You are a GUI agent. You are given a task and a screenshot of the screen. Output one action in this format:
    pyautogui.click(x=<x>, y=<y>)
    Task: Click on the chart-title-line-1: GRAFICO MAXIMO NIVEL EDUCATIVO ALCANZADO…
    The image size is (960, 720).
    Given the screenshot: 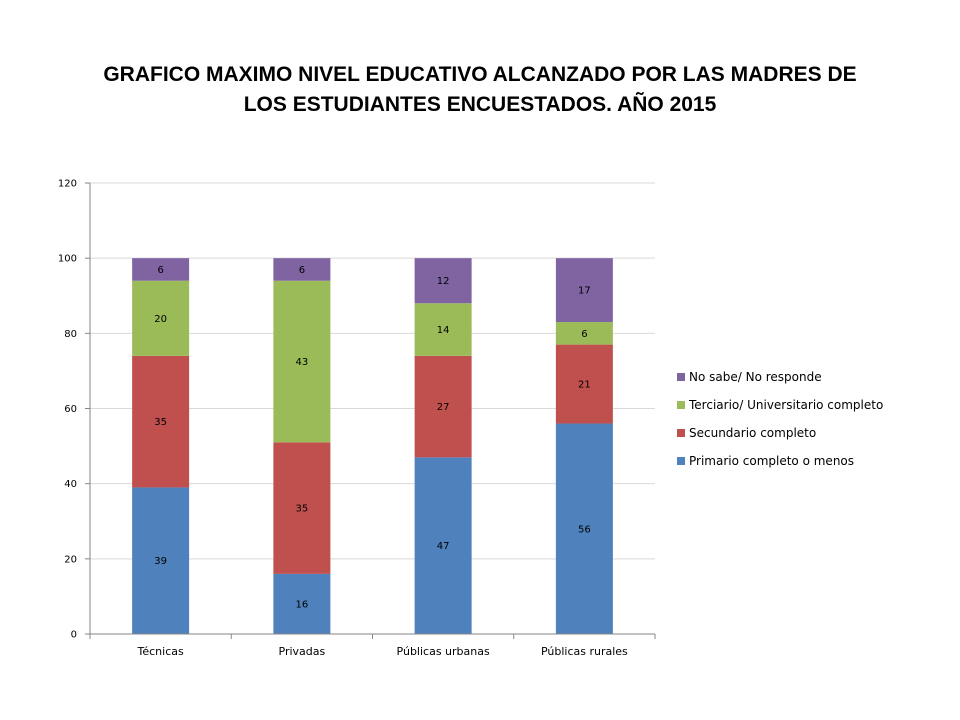 What is the action you would take?
    pyautogui.click(x=480, y=74)
    